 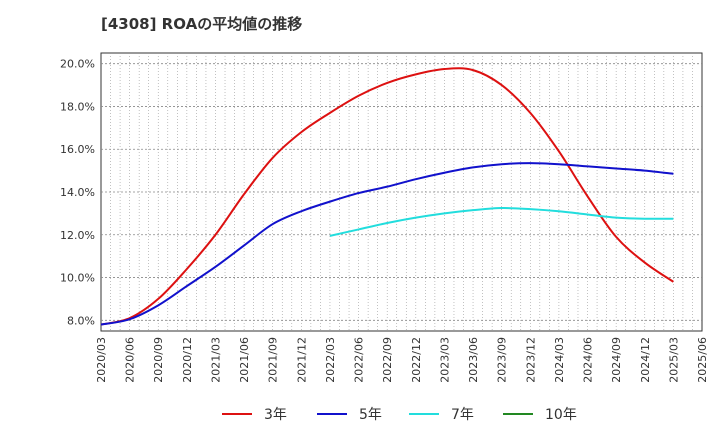 What do you see at coordinates (359, 360) in the screenshot?
I see `x-tick-label: 2022/06` at bounding box center [359, 360].